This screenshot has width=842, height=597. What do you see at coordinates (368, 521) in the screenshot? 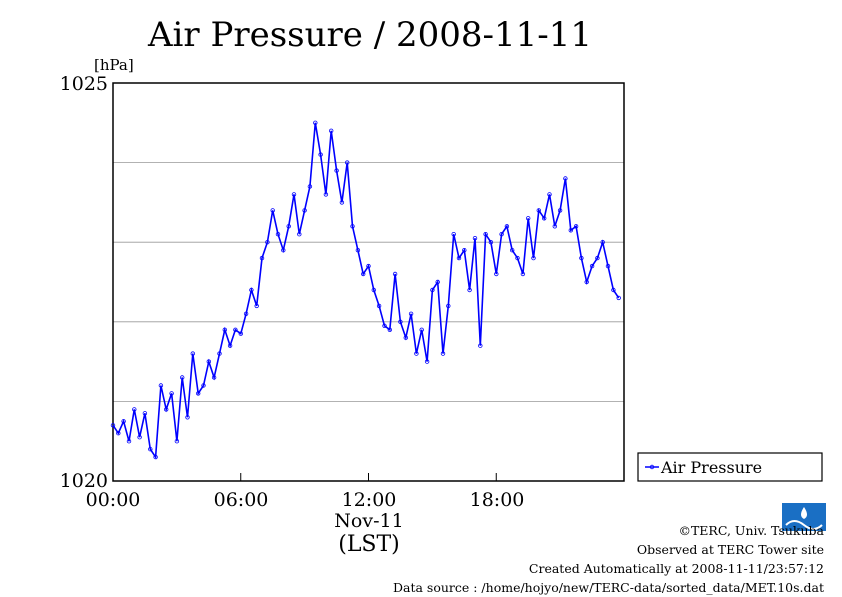
I see `x-axis-label: Nov-11` at bounding box center [368, 521].